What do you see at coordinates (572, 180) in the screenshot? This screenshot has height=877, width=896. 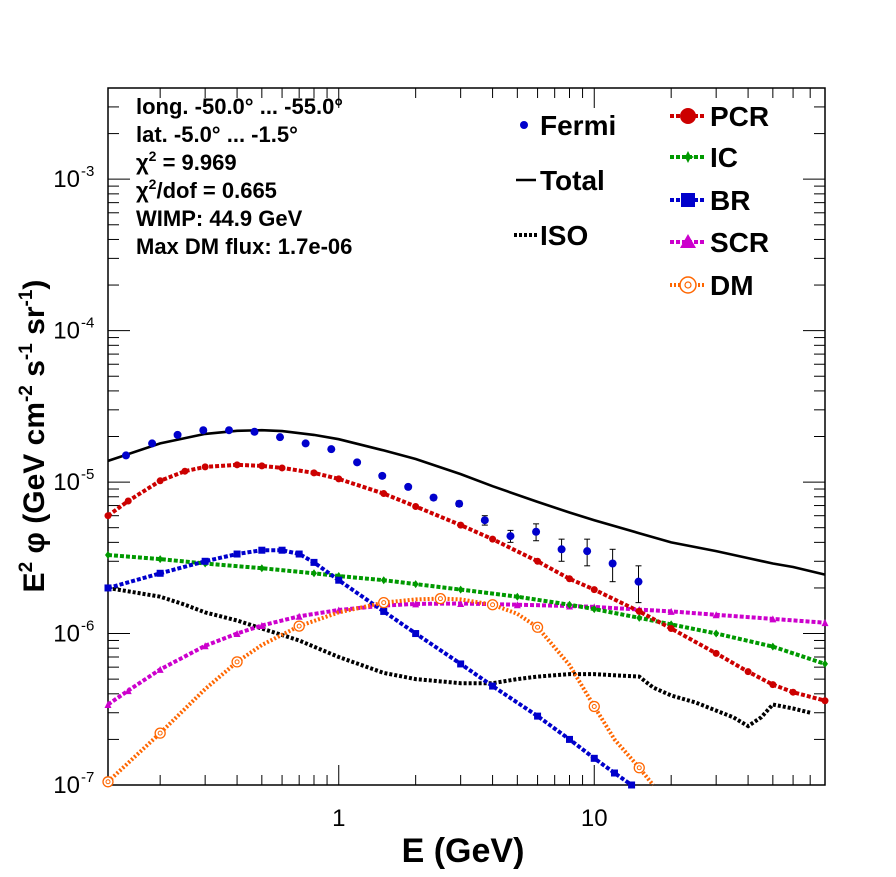 I see `legend-total-label: Total` at bounding box center [572, 180].